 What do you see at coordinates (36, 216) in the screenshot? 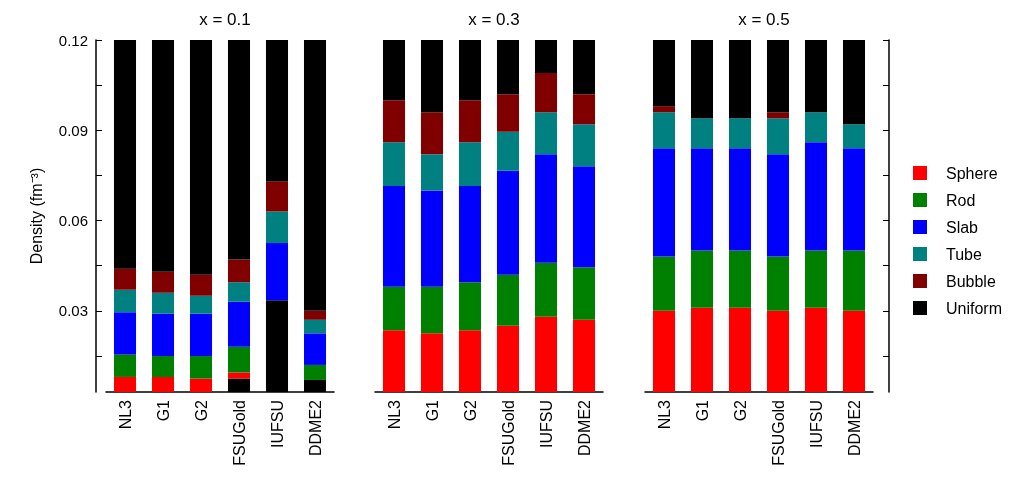
I see `y-axis-title: Density (fm⁻³)` at bounding box center [36, 216].